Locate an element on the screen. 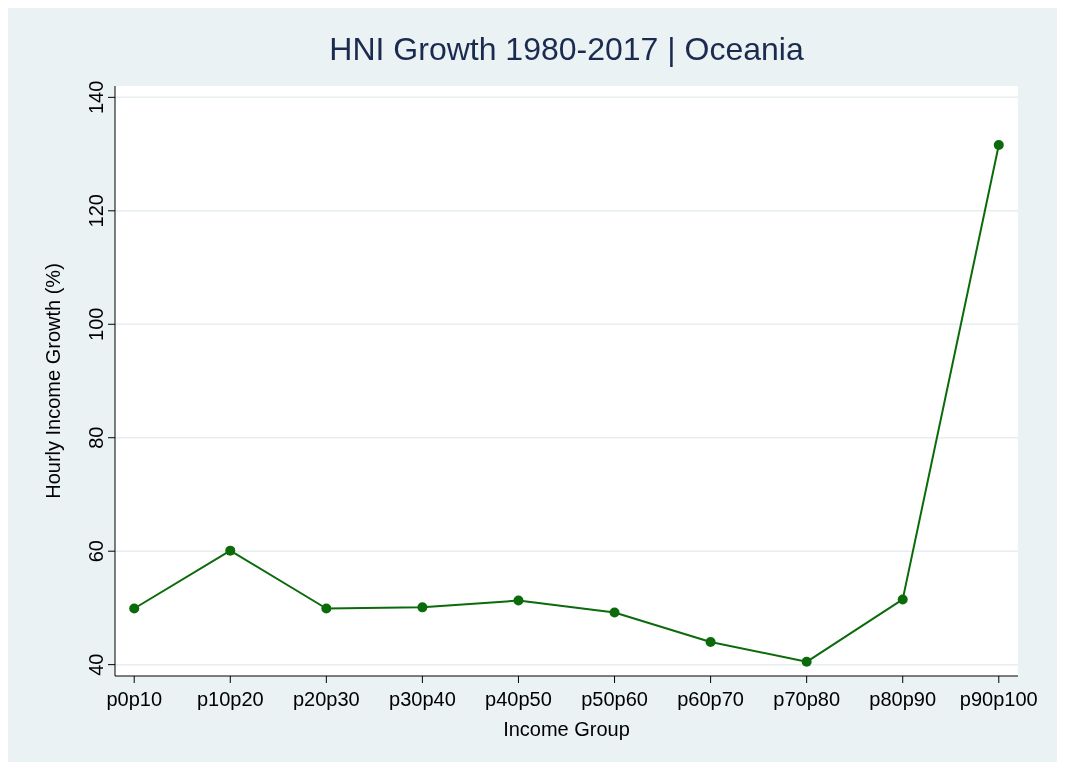 Image resolution: width=1065 pixels, height=770 pixels. x-tick-label: p50p60 is located at coordinates (614, 699).